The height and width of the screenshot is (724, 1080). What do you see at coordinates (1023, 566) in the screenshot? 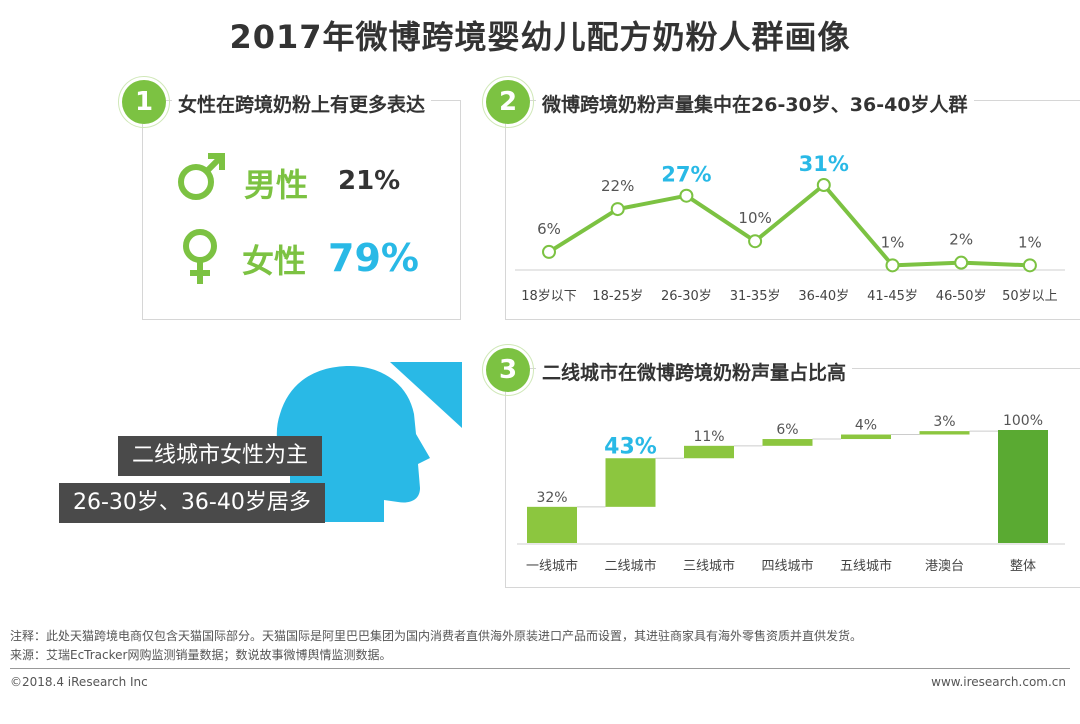
I see `x-tick-label: 整体` at bounding box center [1023, 566].